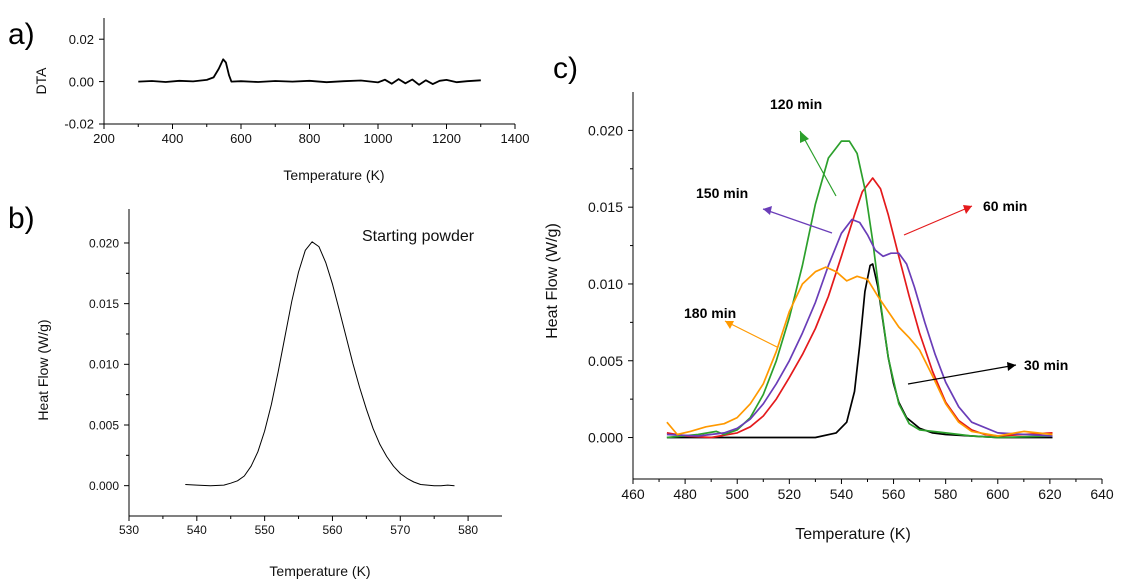  Describe the element at coordinates (738, 494) in the screenshot. I see `panel-c-x-tick-label: 500` at that location.